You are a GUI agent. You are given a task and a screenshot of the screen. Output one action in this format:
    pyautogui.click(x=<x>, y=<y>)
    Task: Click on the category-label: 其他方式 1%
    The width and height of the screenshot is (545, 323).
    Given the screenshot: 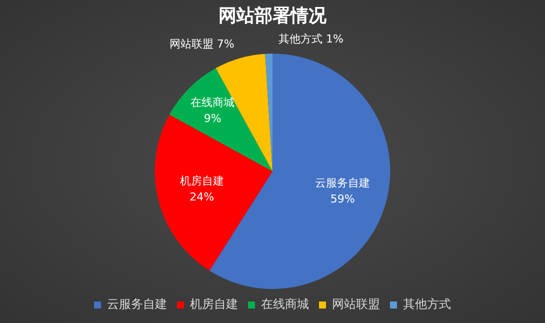 What is the action you would take?
    pyautogui.click(x=311, y=39)
    